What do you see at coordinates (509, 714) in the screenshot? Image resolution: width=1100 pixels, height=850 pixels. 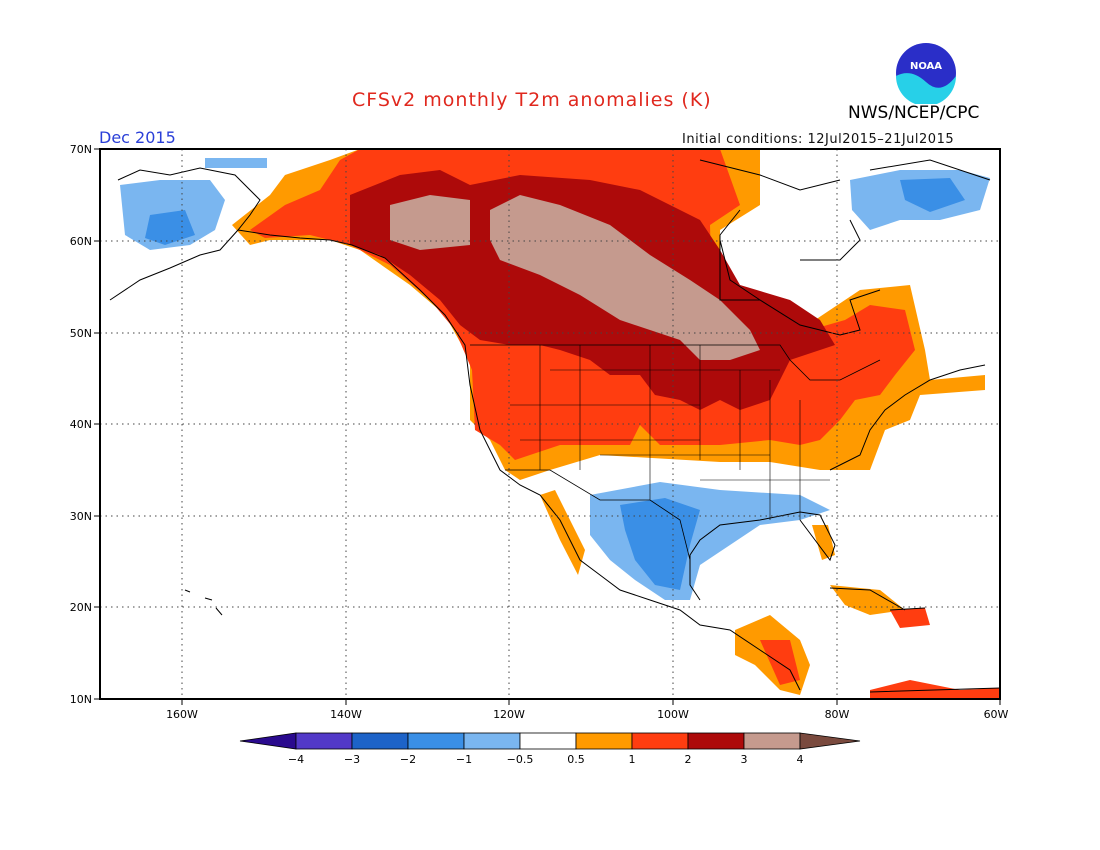 I see `lon-label: 120W` at bounding box center [509, 714].